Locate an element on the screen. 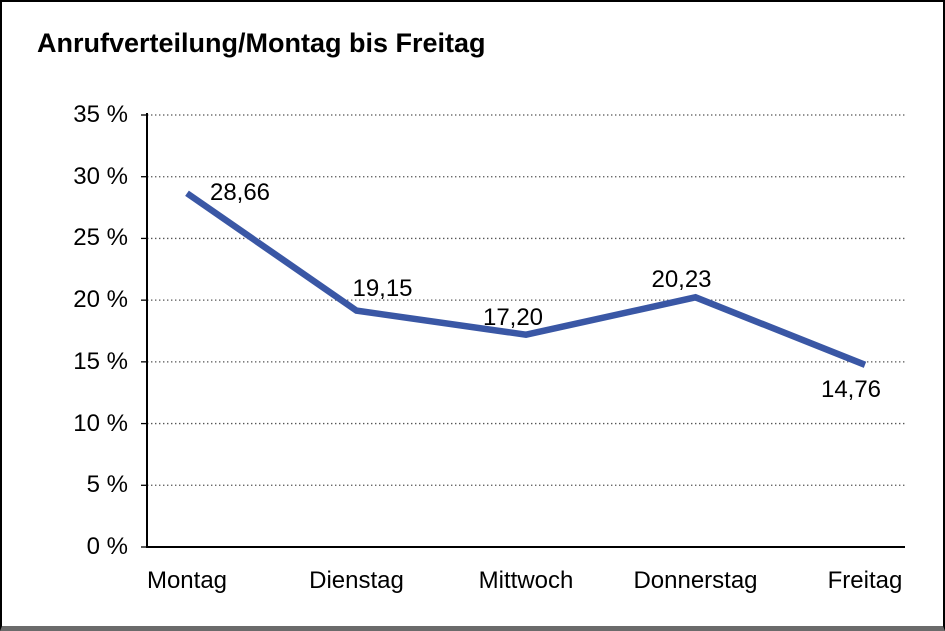 The width and height of the screenshot is (945, 631). y-tick-label: 20 % is located at coordinates (100, 300).